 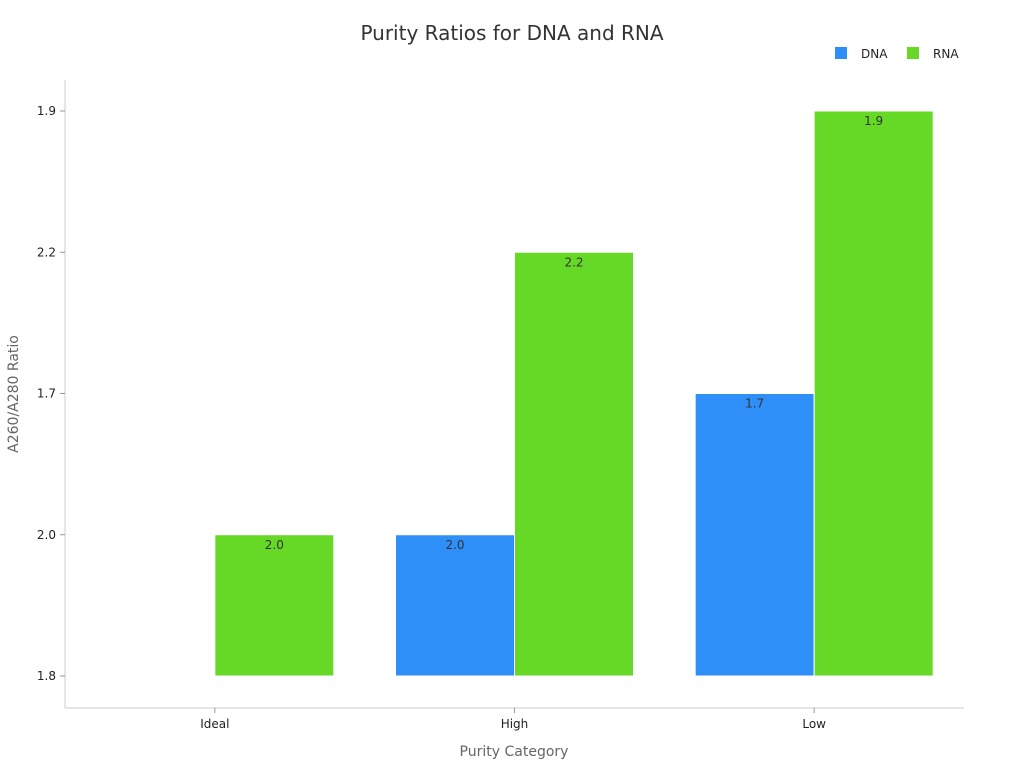 What do you see at coordinates (46, 394) in the screenshot?
I see `y-tick-label: 1.7` at bounding box center [46, 394].